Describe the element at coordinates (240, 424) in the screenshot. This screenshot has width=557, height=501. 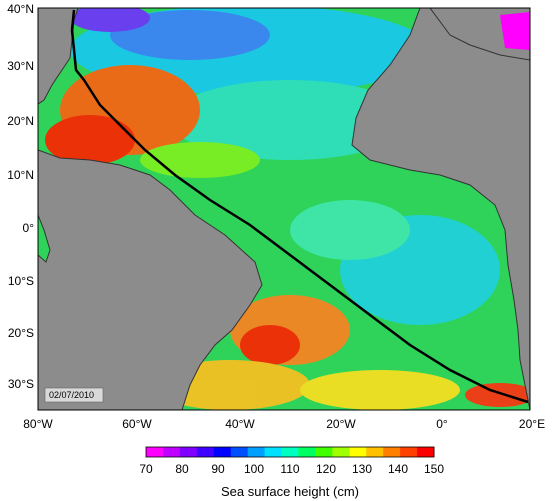
I see `lon-tick-40w: 40°W` at that location.